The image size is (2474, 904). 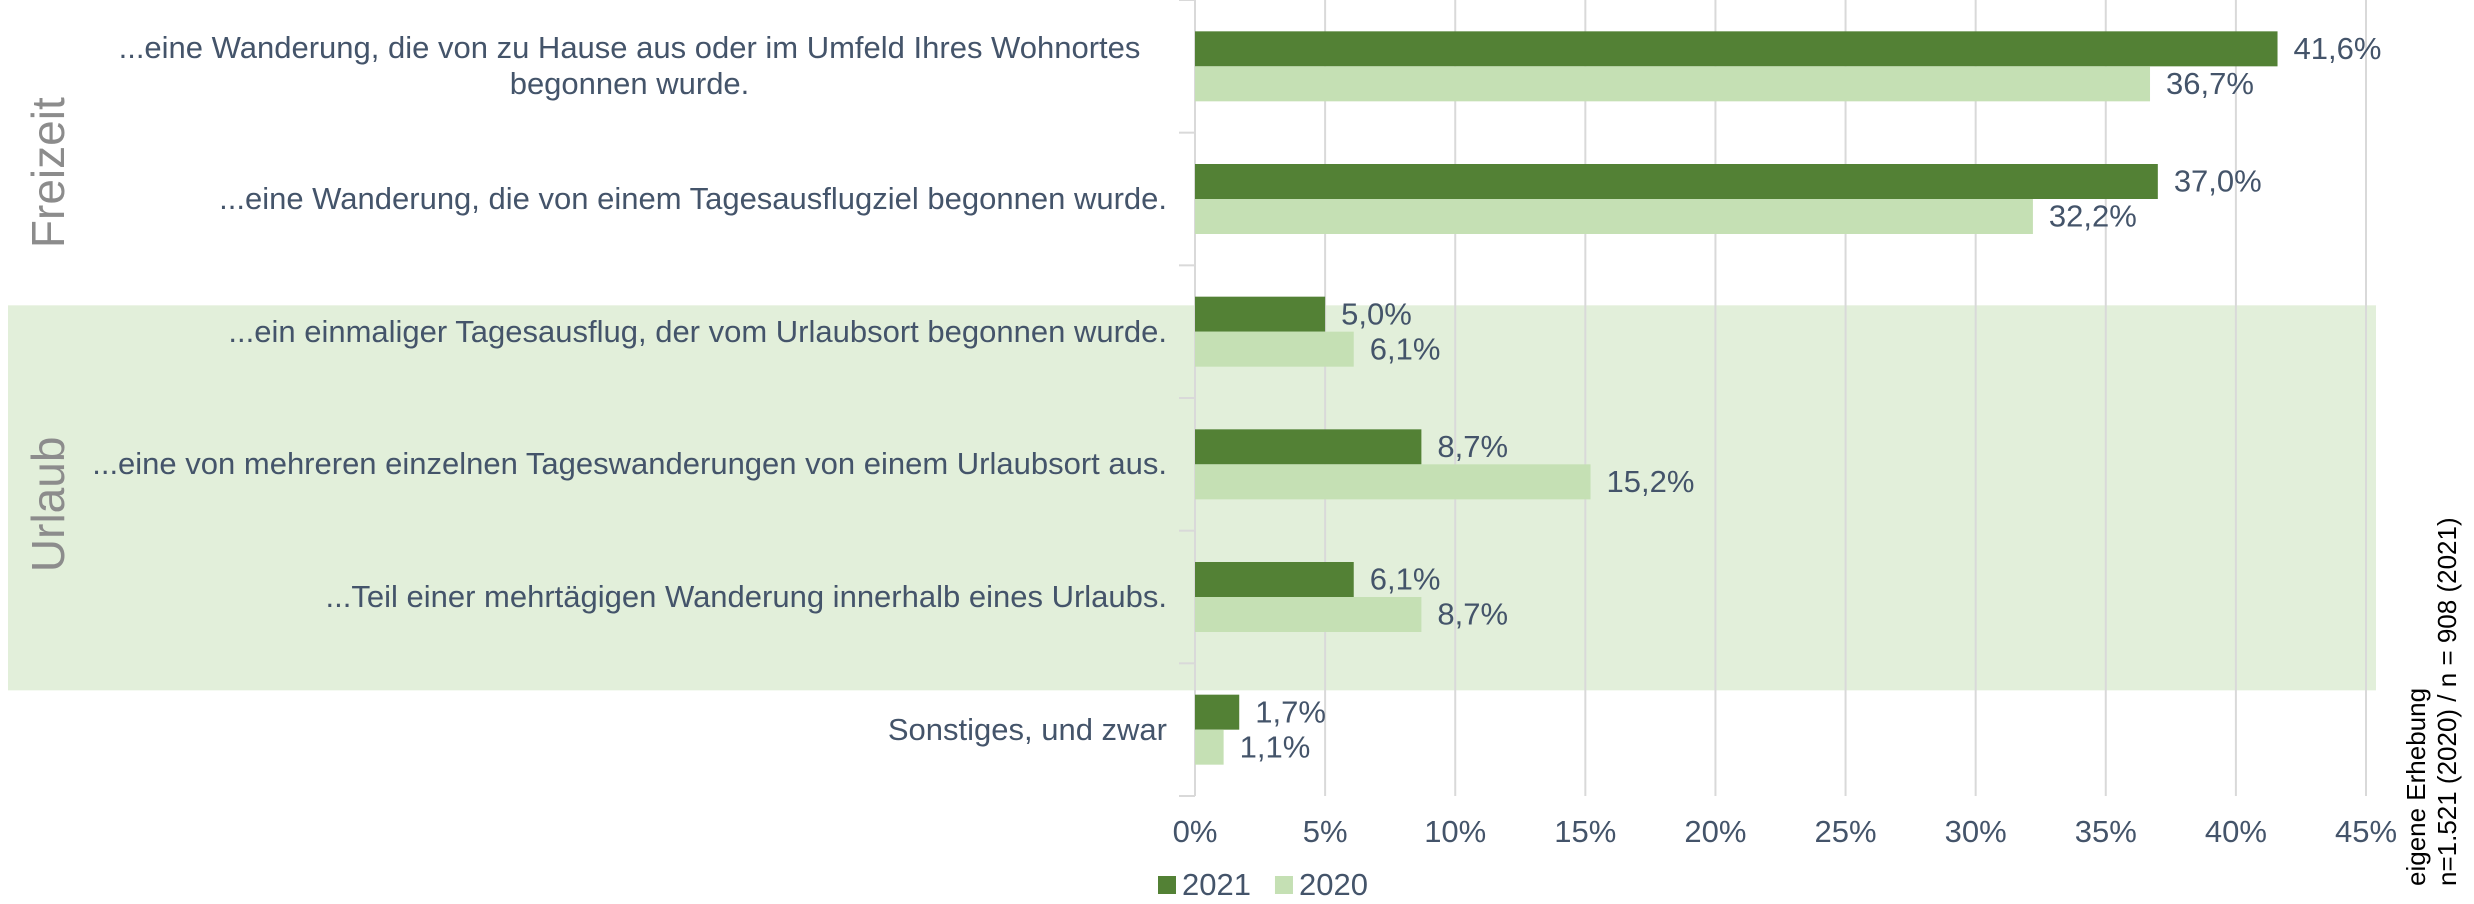 What do you see at coordinates (2338, 48) in the screenshot?
I see `value-label: 41,6%` at bounding box center [2338, 48].